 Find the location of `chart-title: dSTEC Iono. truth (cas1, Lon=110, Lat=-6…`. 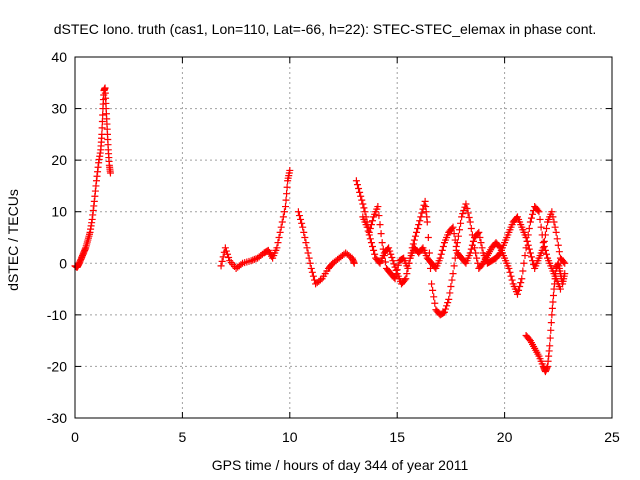

chart-title: dSTEC Iono. truth (cas1, Lon=110, Lat=-6… is located at coordinates (325, 29).